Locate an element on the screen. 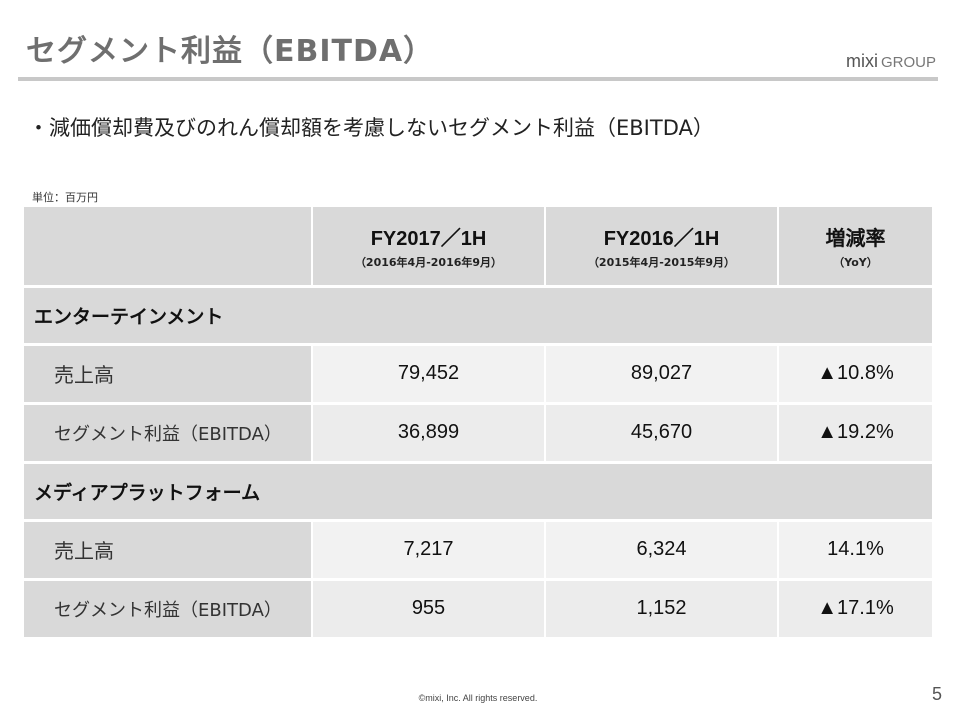 This screenshot has width=956, height=712. header-yoy-main: 増減率 is located at coordinates (855, 238).